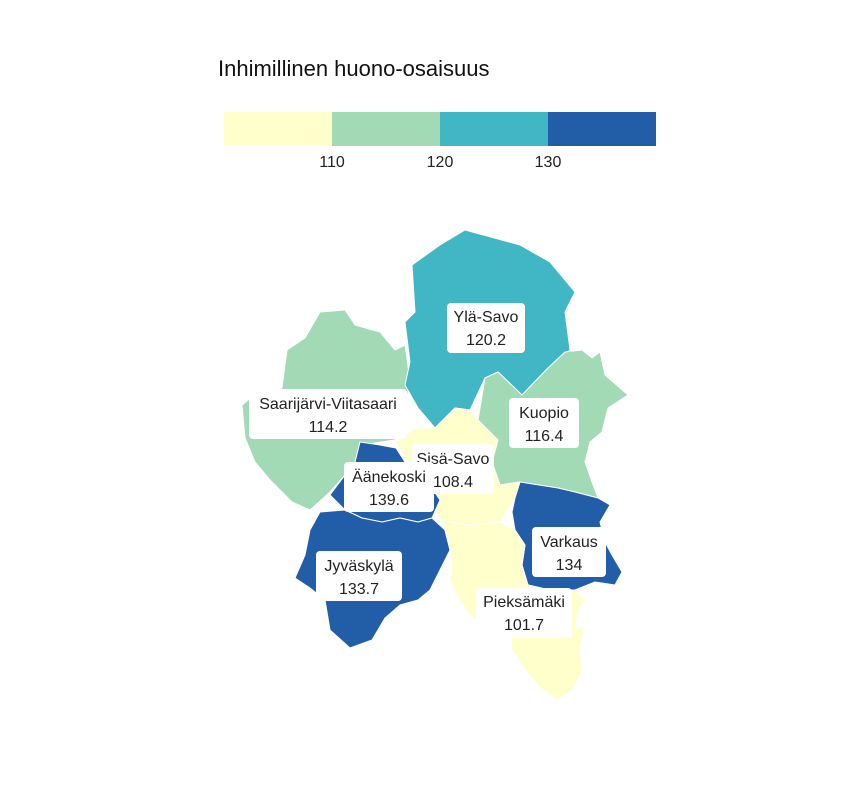  What do you see at coordinates (359, 576) in the screenshot?
I see `label-jyvaskyla: Jyväskylä 133.7` at bounding box center [359, 576].